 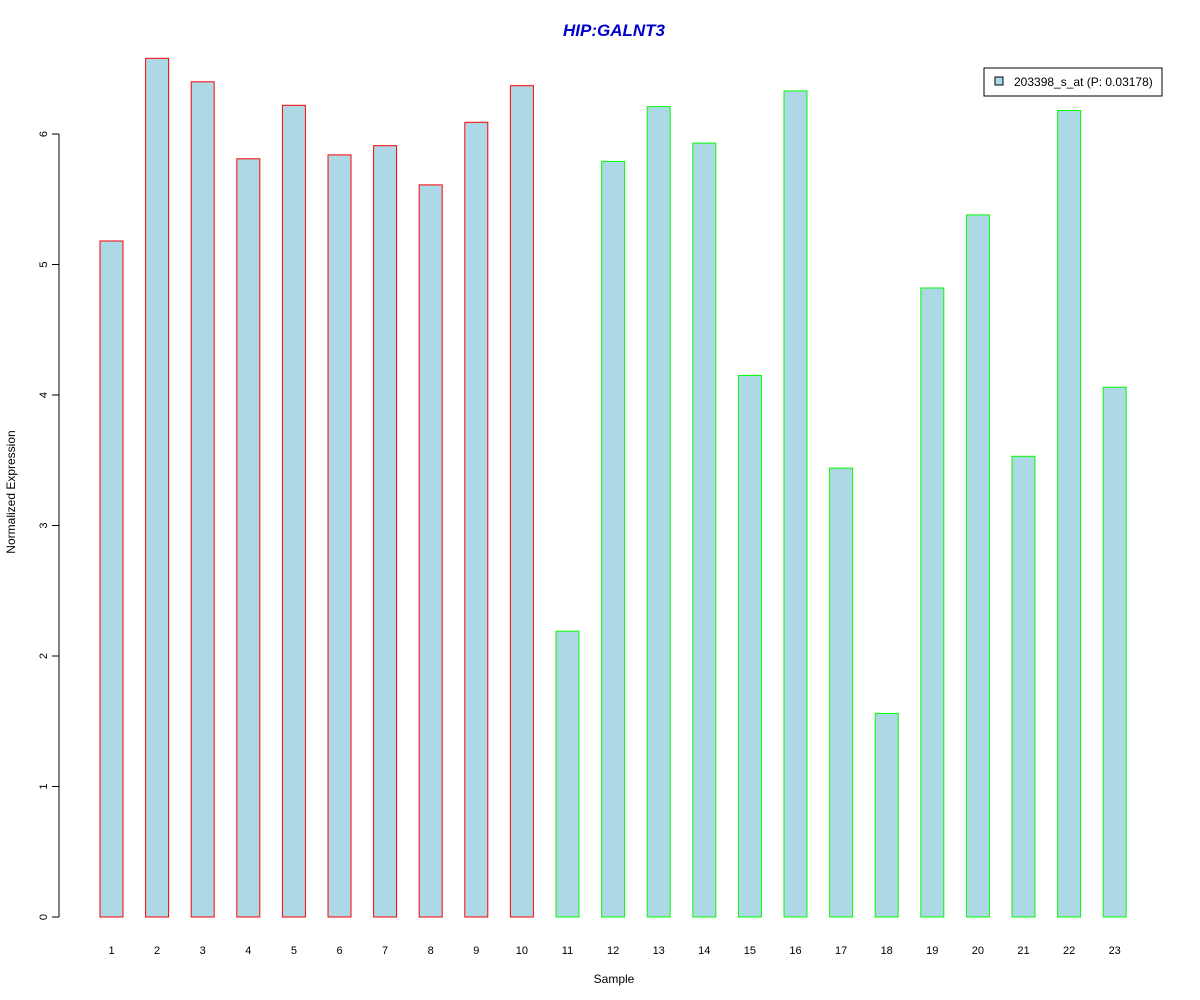 I want to click on x-tick-label: 23, so click(x=1115, y=951).